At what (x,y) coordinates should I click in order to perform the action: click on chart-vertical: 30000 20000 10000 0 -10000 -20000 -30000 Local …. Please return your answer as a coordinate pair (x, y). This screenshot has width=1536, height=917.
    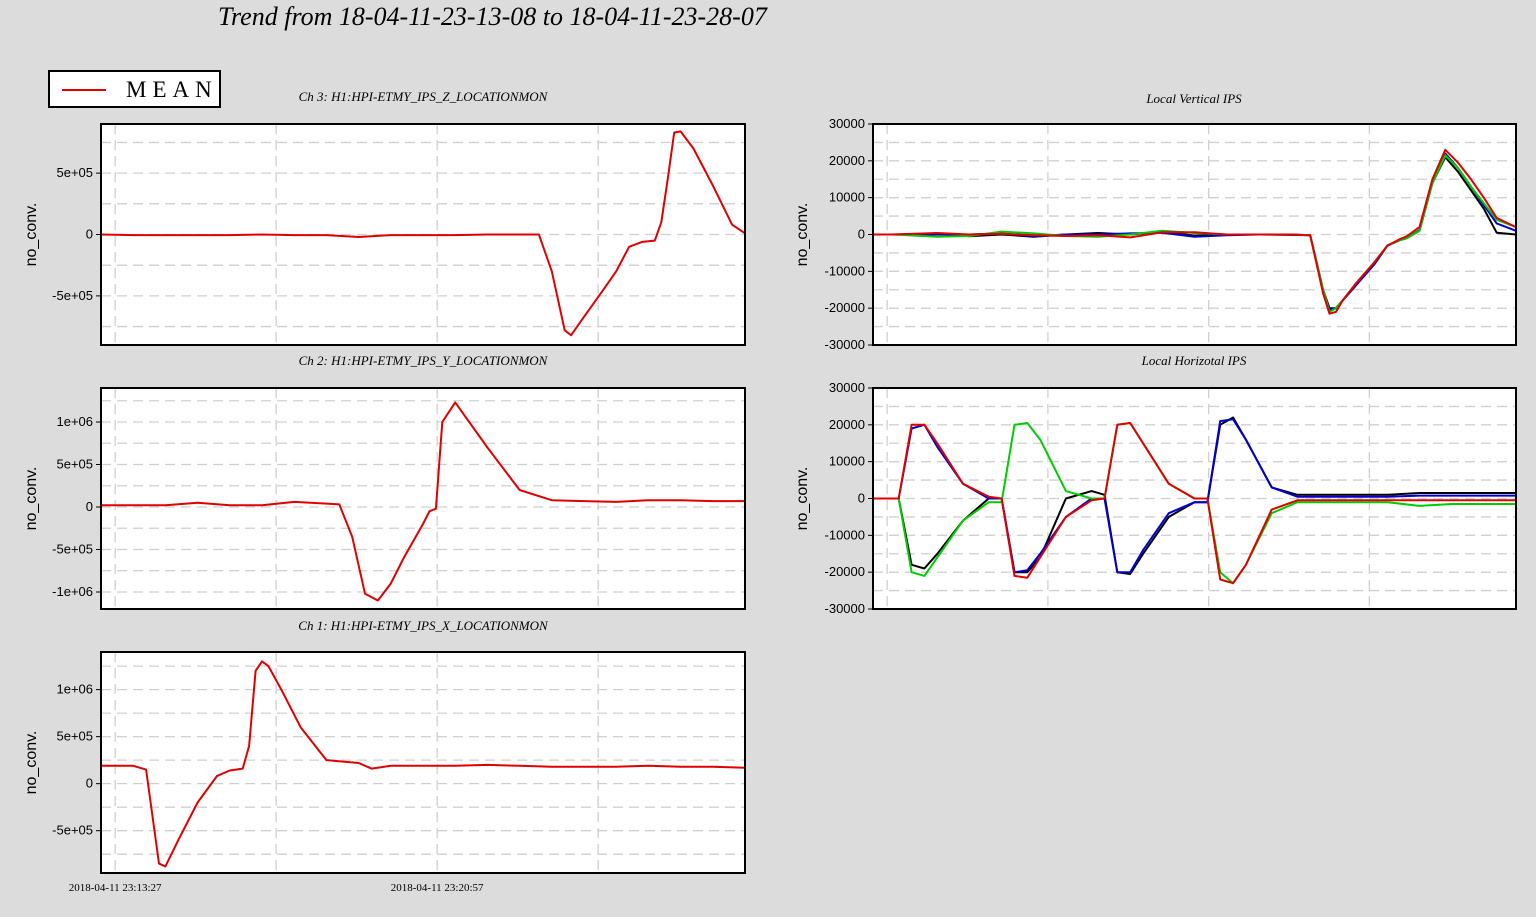
    Looking at the image, I should click on (1155, 221).